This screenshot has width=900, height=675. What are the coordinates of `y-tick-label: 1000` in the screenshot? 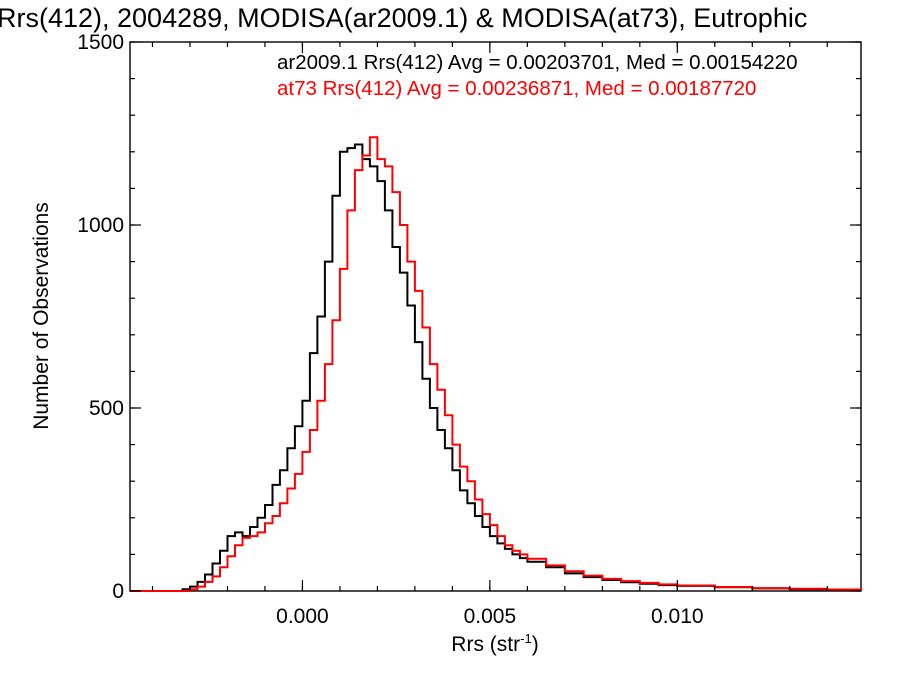 It's located at (100, 225).